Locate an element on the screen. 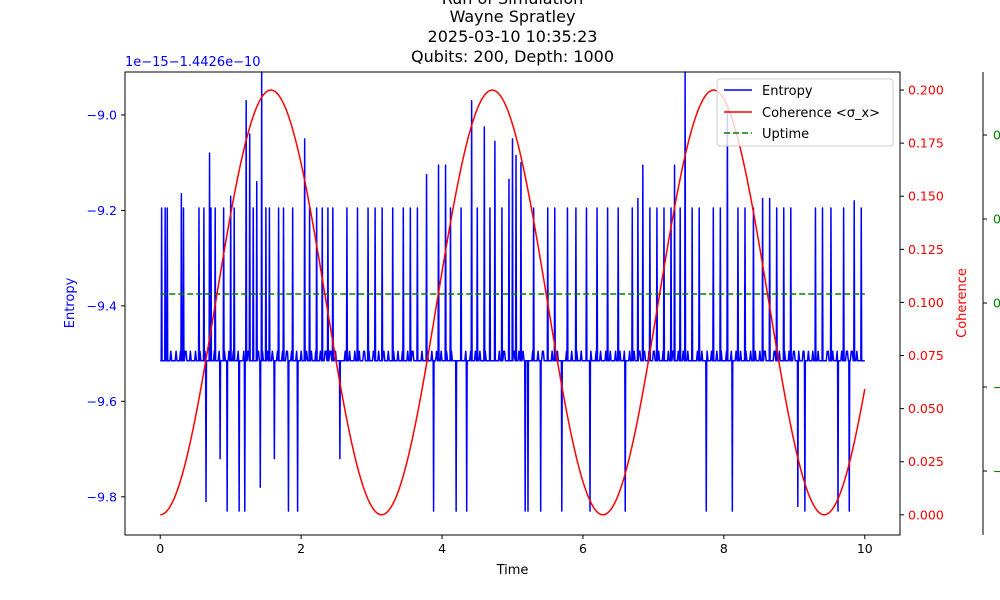 This screenshot has width=1000, height=600. coherence-tick-label: 0.050 is located at coordinates (926, 408).